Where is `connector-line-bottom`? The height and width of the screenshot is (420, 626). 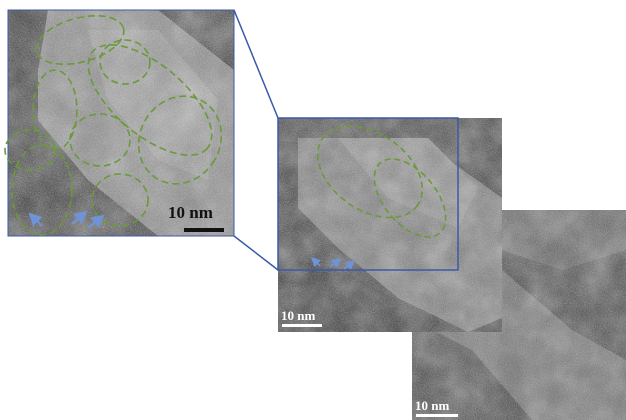 connector-line-bottom is located at coordinates (256, 253).